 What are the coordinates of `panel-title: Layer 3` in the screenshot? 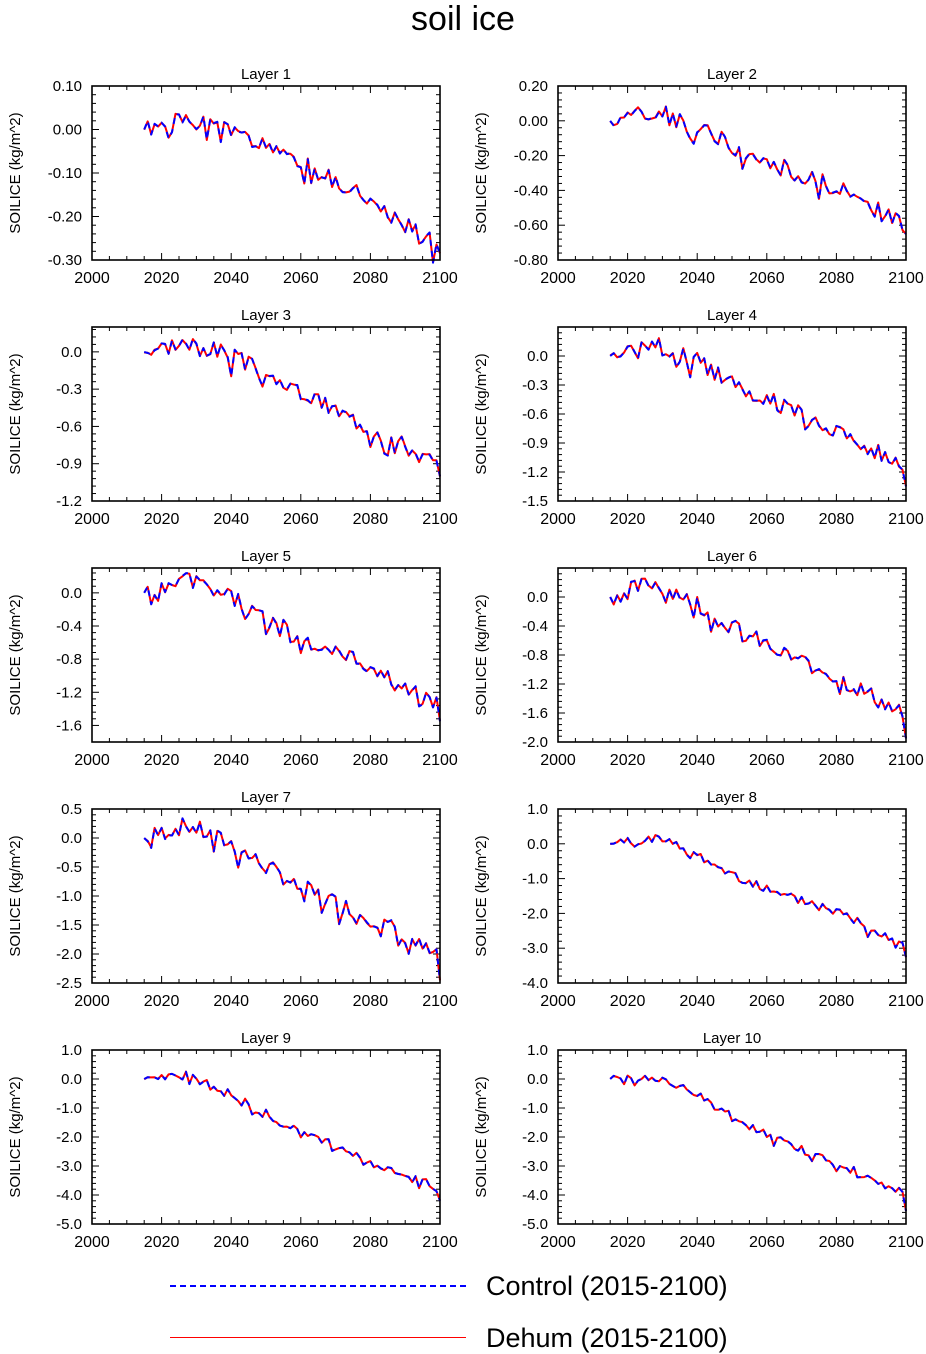 It's located at (266, 315).